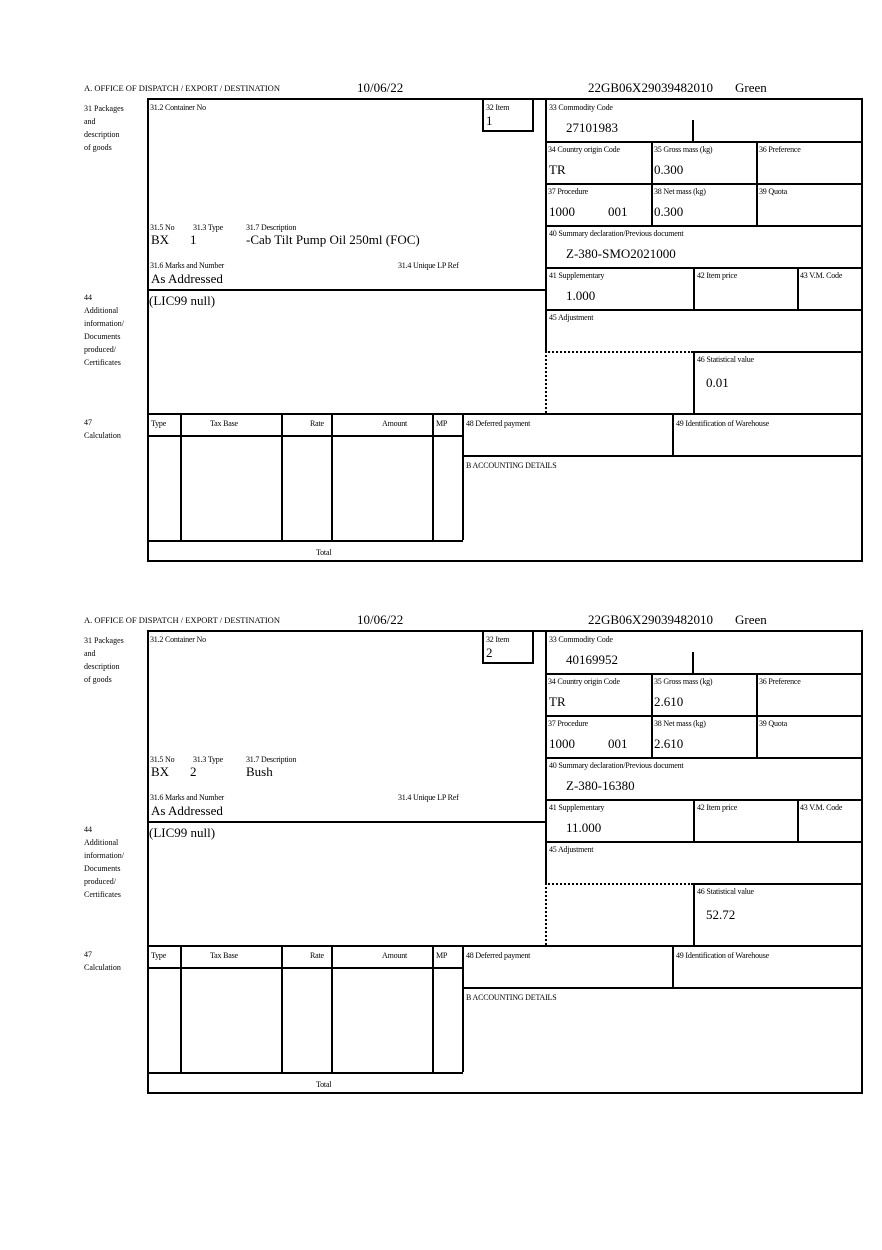  What do you see at coordinates (208, 759) in the screenshot?
I see `type-label: 31.3 Type` at bounding box center [208, 759].